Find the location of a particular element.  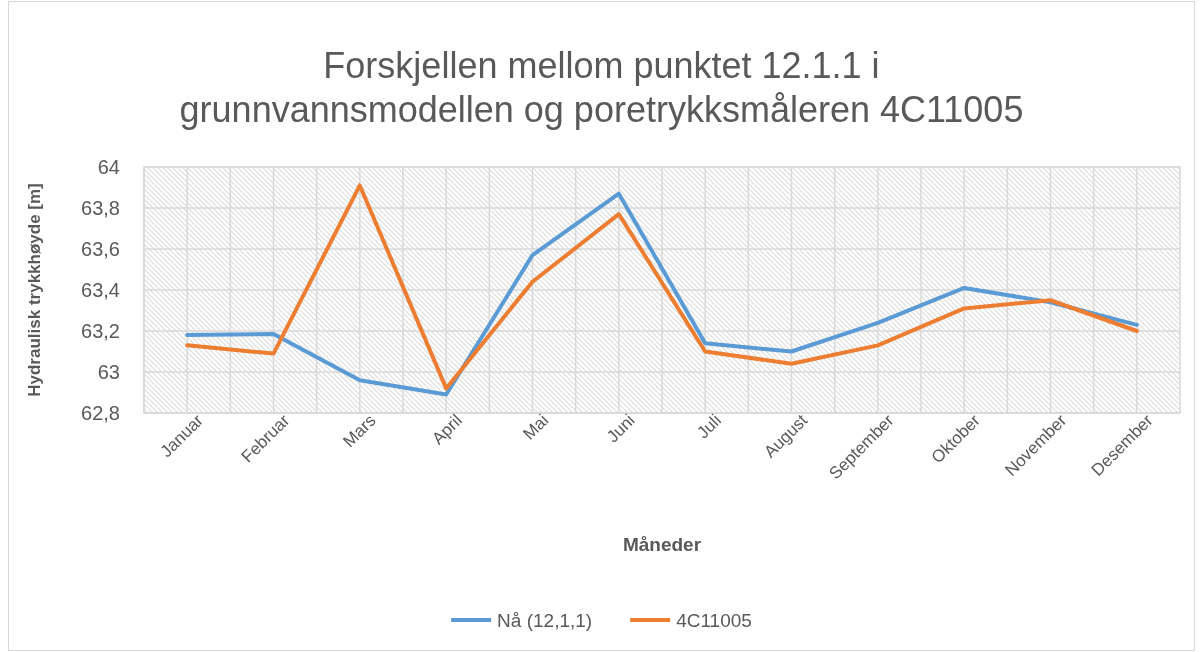

y-tick-label: 64 is located at coordinates (108, 166).